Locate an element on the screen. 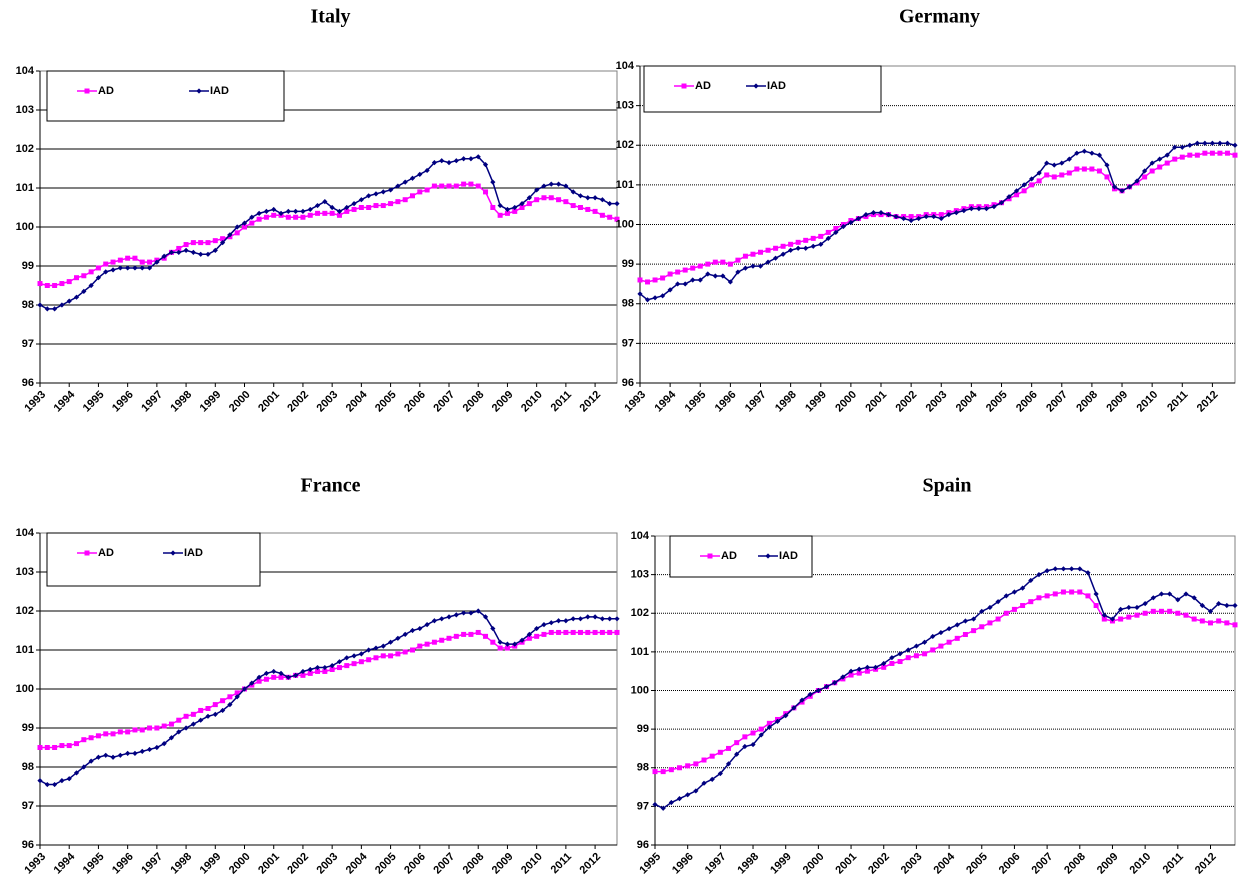  x-tick-label: 2012 is located at coordinates (1206, 864).